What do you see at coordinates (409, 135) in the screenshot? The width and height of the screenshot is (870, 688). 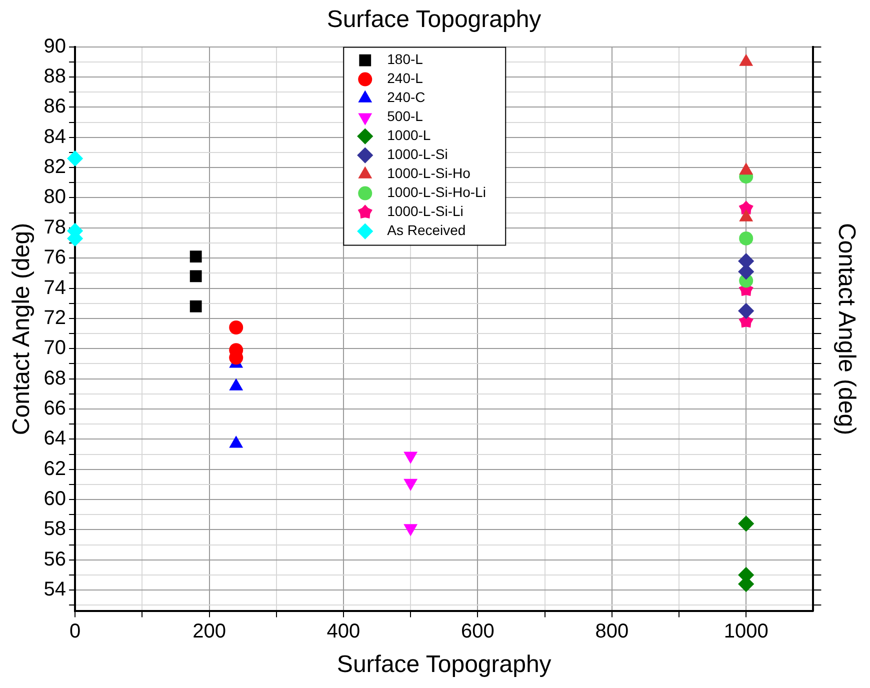 I see `legend-label: 1000-L` at bounding box center [409, 135].